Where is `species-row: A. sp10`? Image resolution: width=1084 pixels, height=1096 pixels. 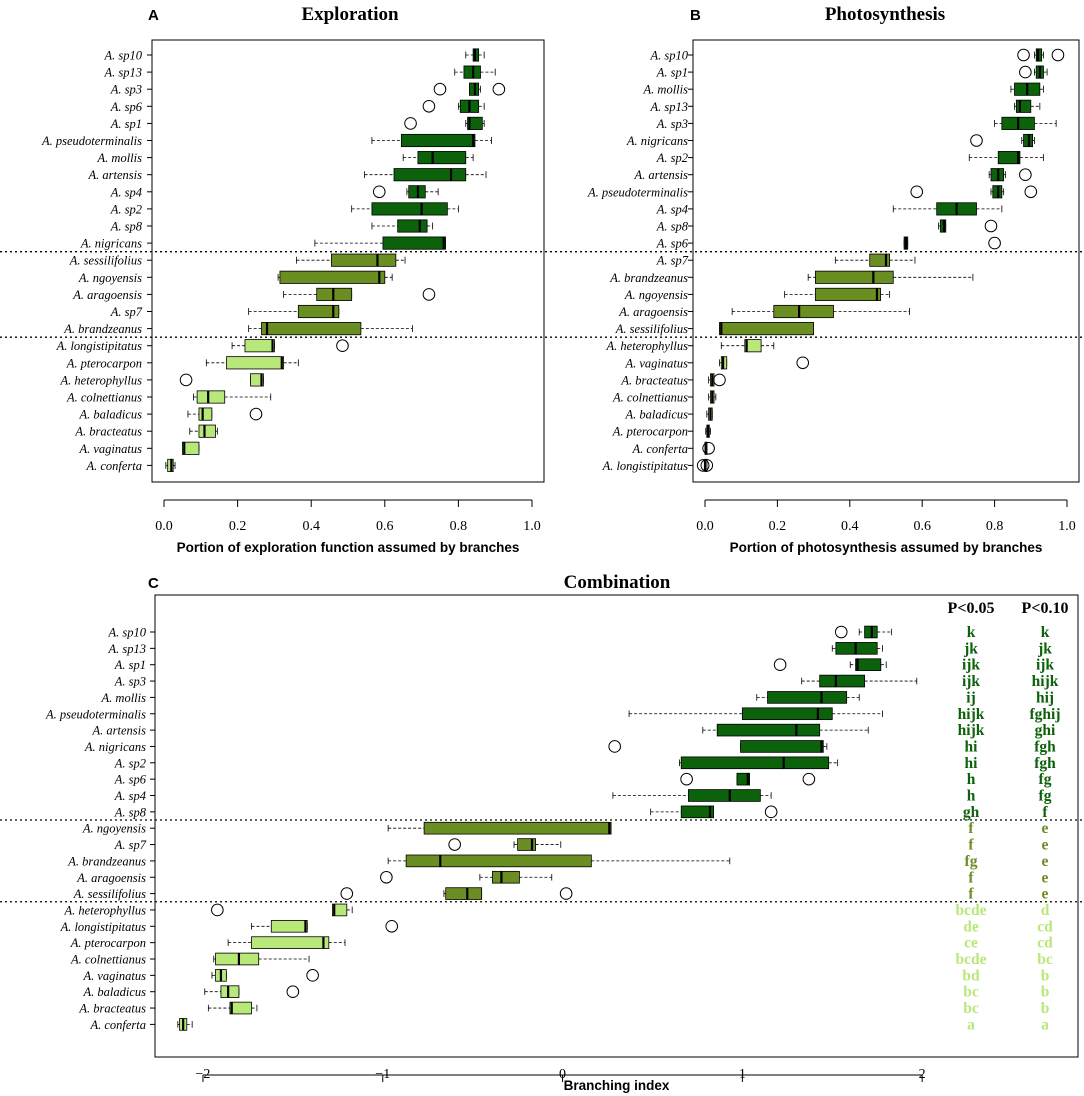
species-row: A. sp10 is located at coordinates (294, 55).